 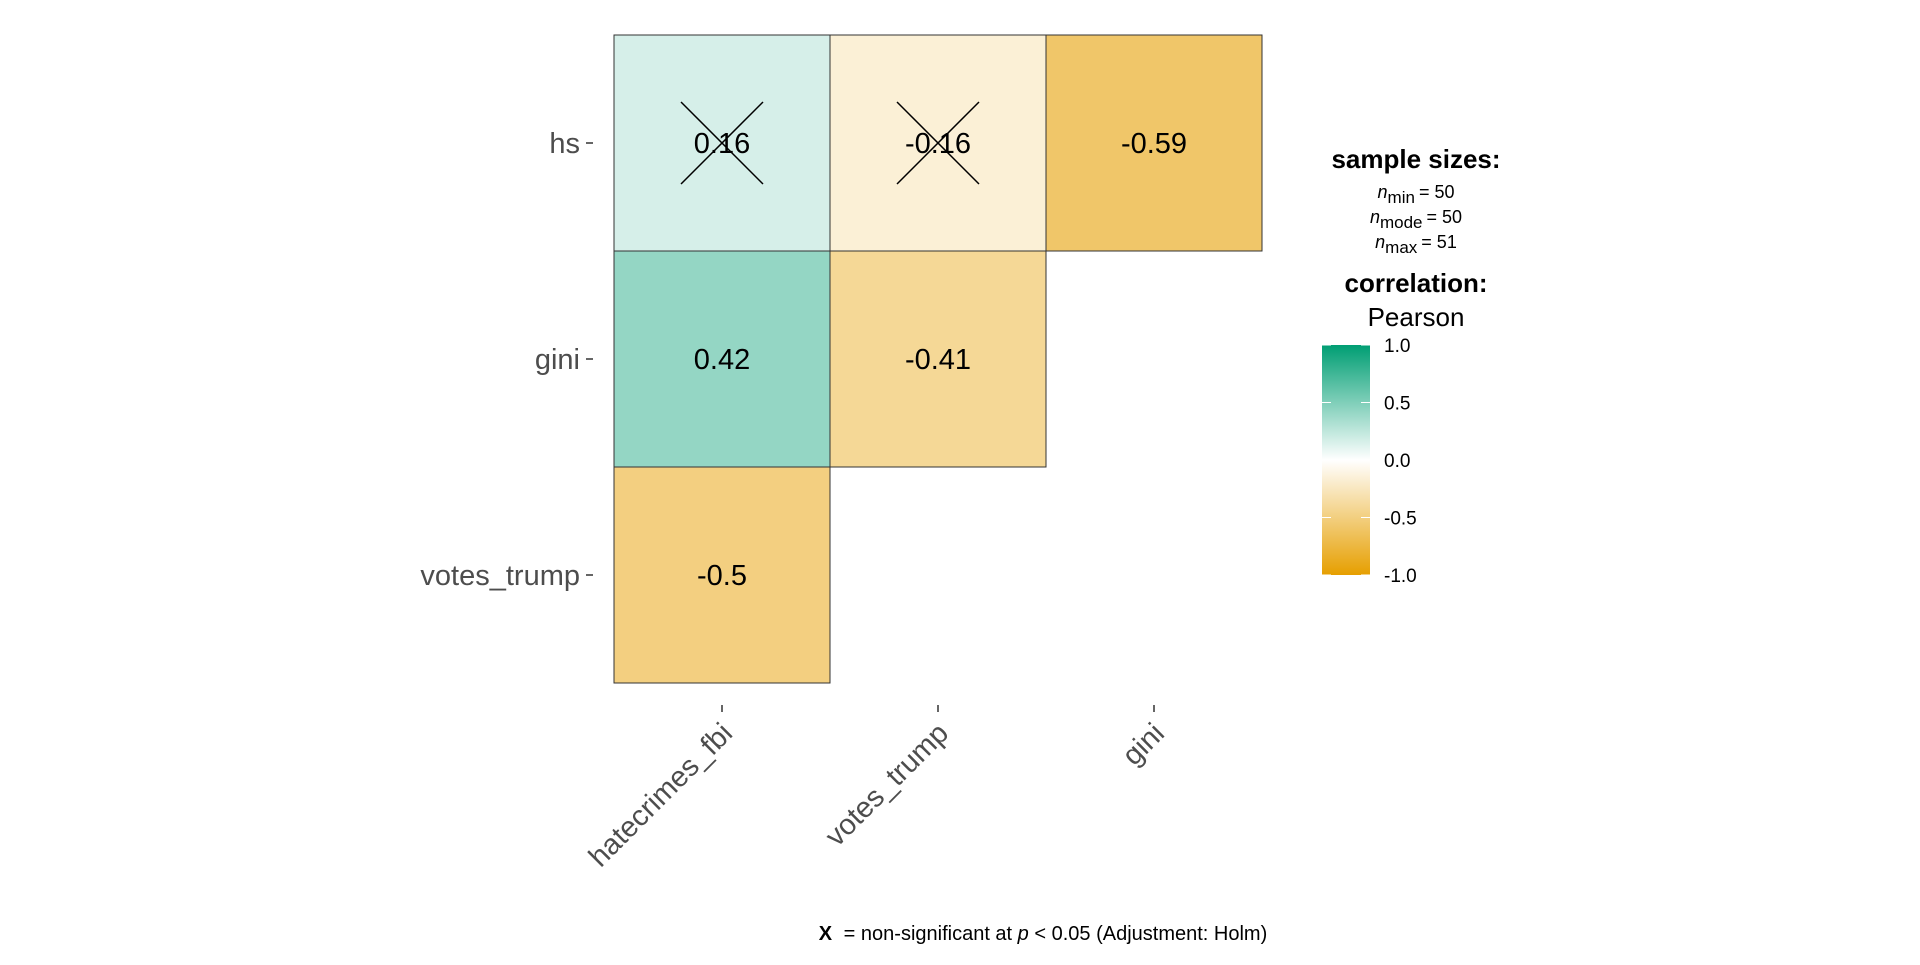 I want to click on colorbar-tick-label: 0.5, so click(x=1397, y=404).